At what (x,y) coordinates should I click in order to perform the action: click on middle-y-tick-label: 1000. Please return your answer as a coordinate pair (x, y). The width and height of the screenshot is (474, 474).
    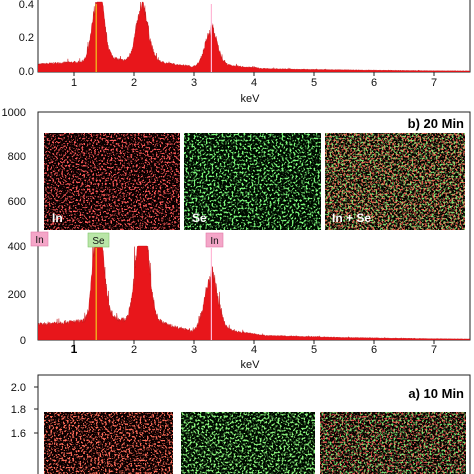
    Looking at the image, I should click on (14, 113).